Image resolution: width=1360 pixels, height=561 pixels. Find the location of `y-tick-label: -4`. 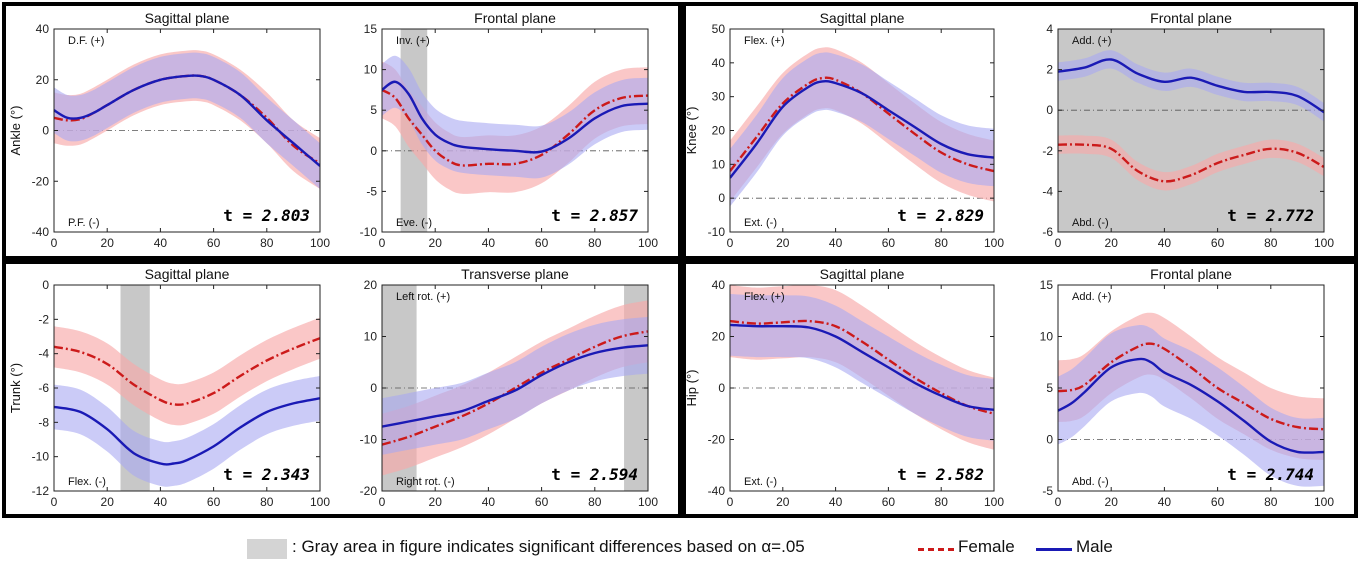

y-tick-label: -4 is located at coordinates (1047, 191).